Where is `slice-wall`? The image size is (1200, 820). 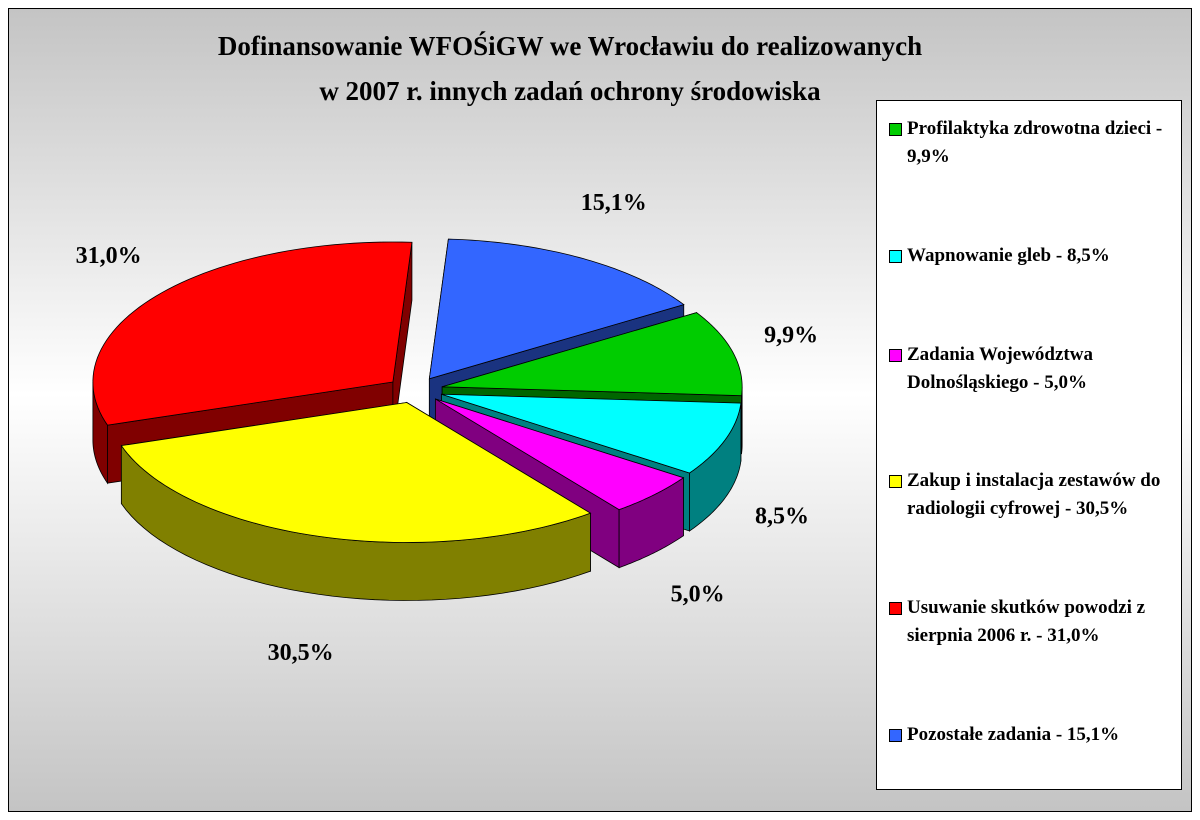 slice-wall is located at coordinates (742, 420).